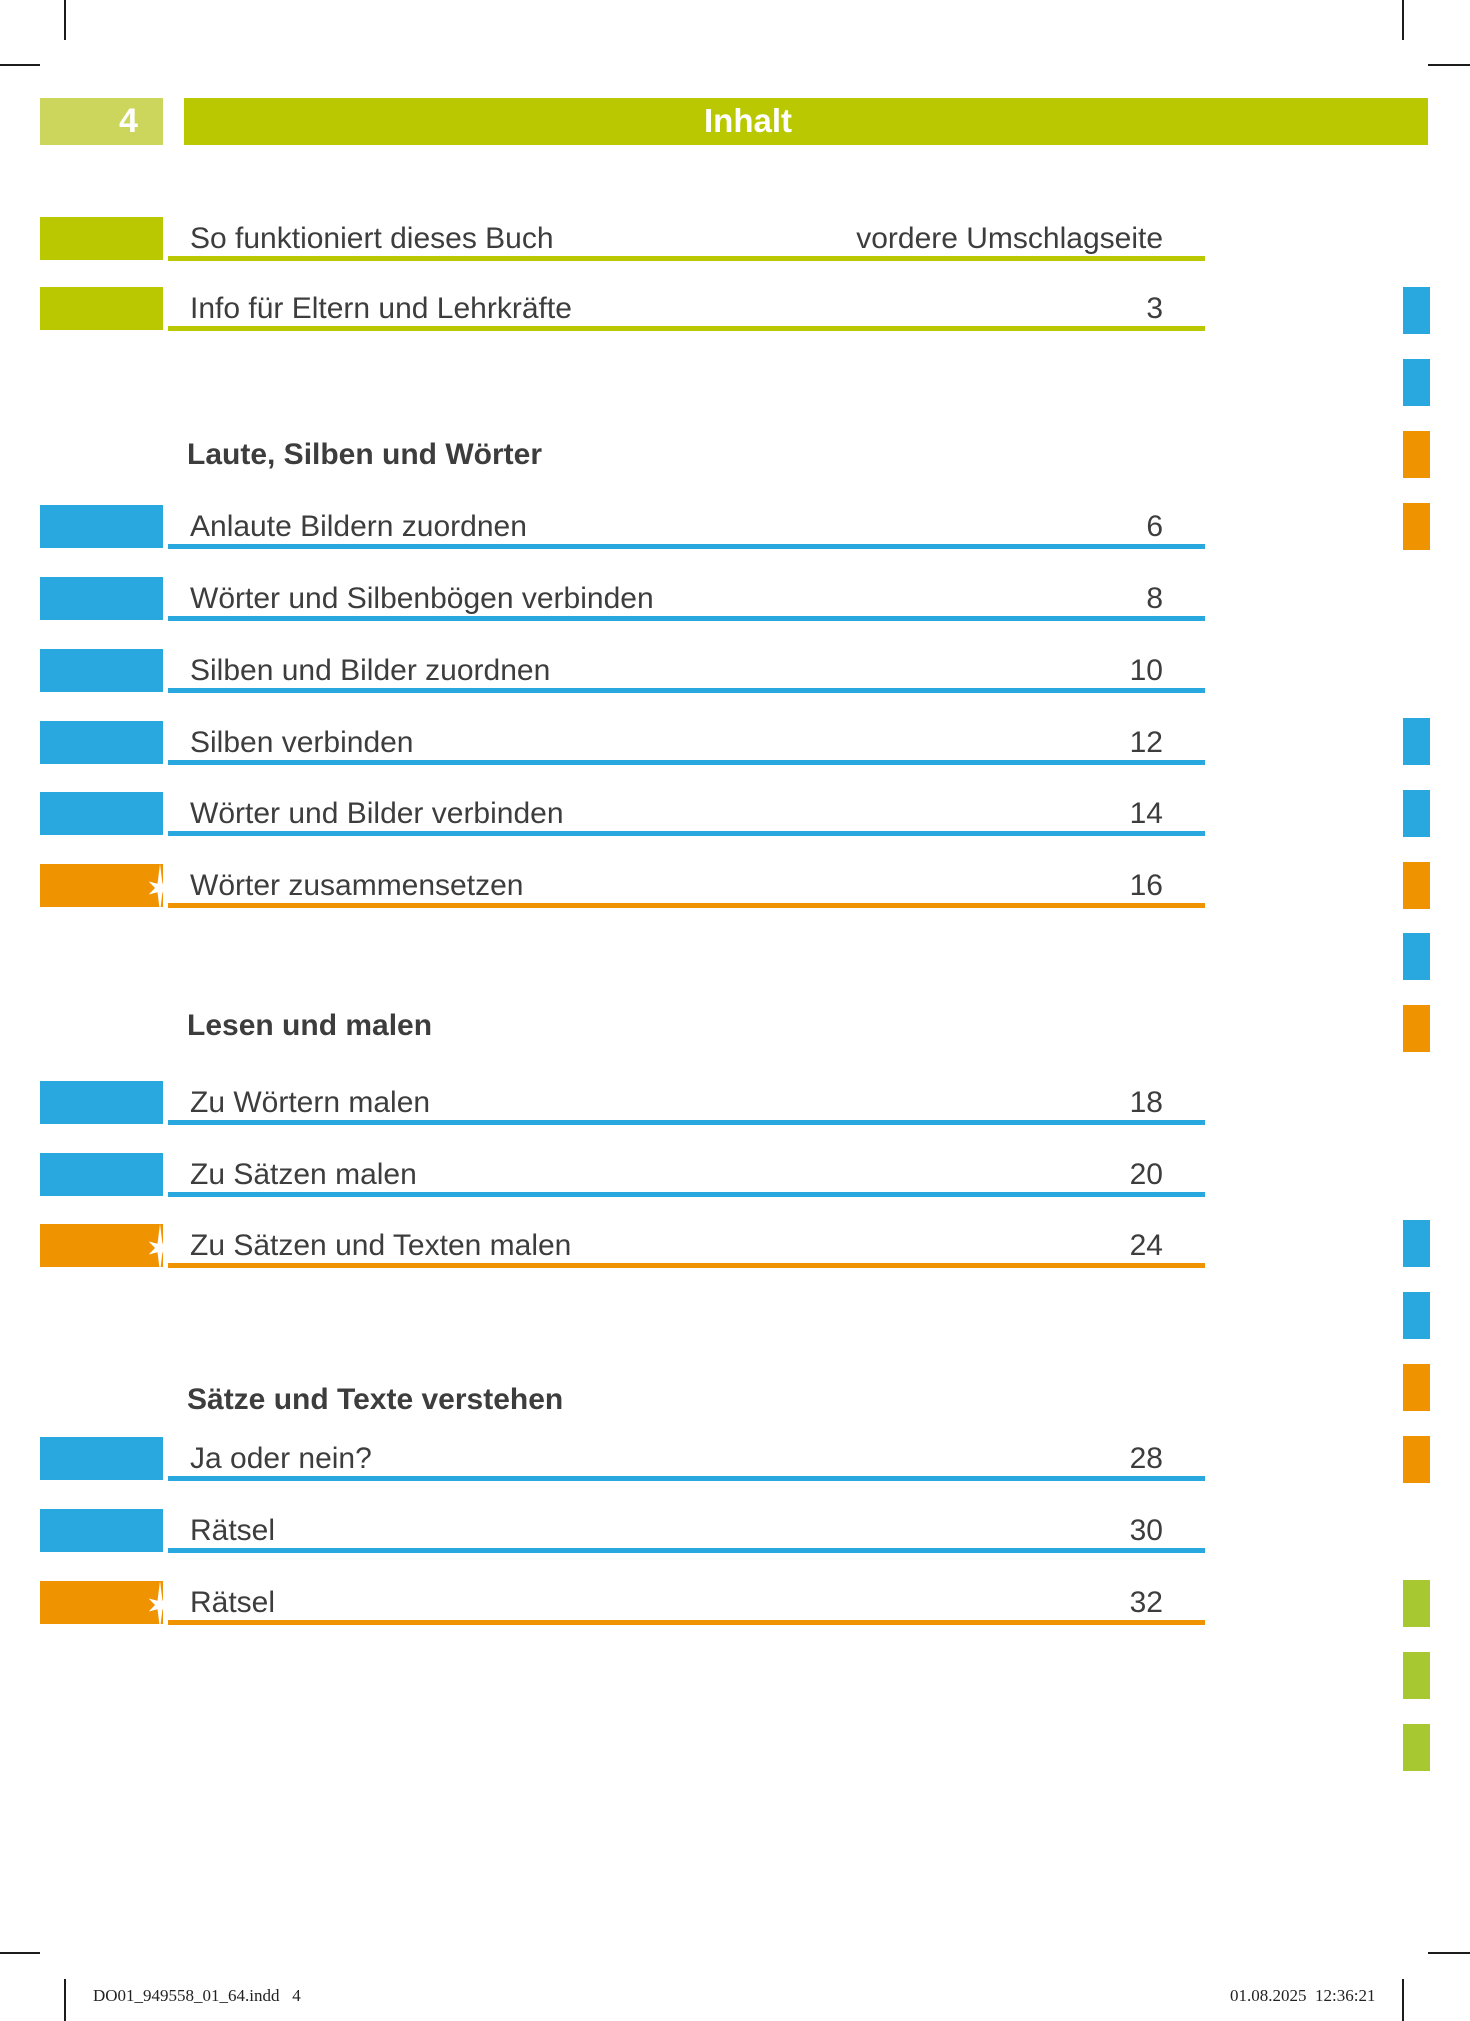 The width and height of the screenshot is (1470, 2021). What do you see at coordinates (1345, 1995) in the screenshot?
I see `footer-time: 12:36:21` at bounding box center [1345, 1995].